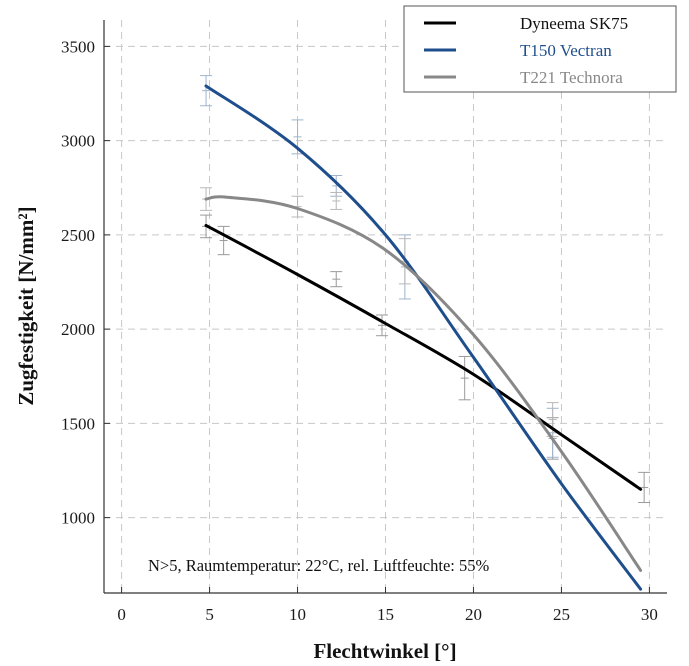 This screenshot has width=689, height=666. I want to click on x-tick-label: 30, so click(649, 614).